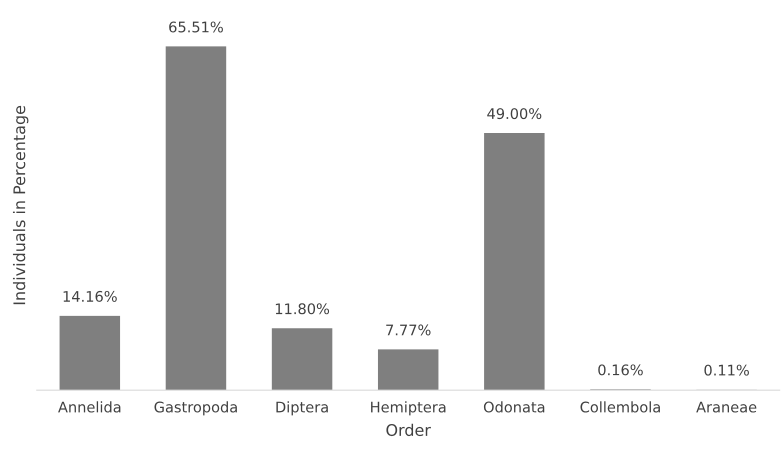  I want to click on data-label: 0.11%, so click(726, 370).